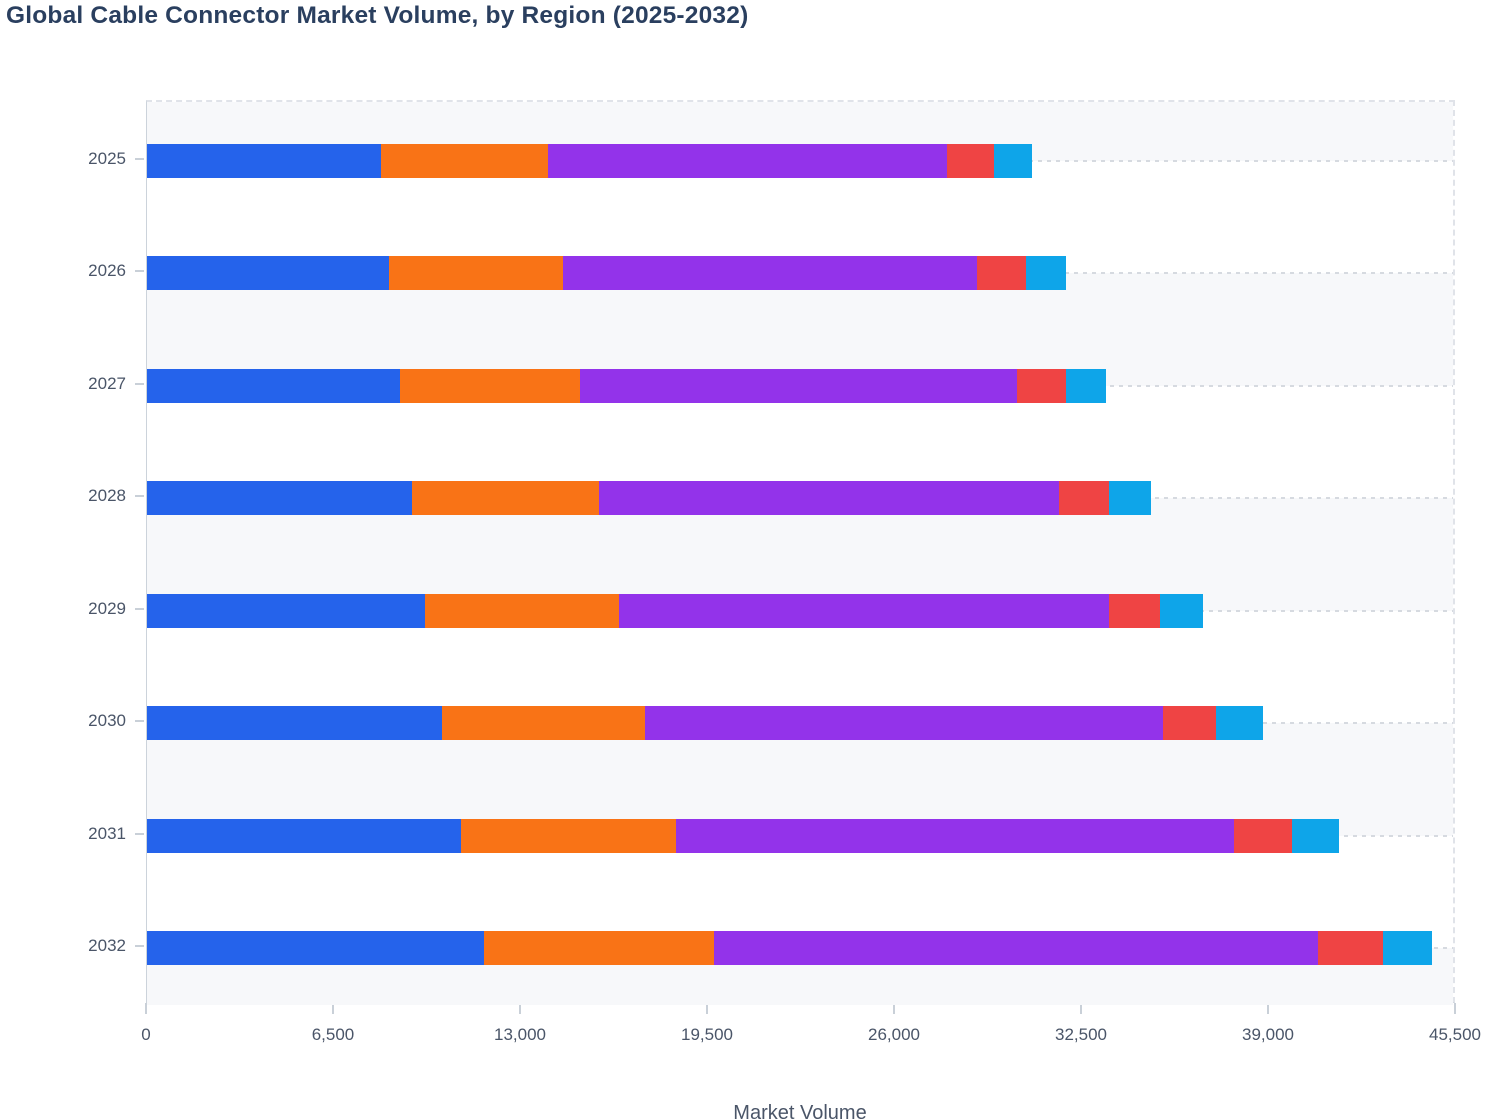 The image size is (1508, 1120). Describe the element at coordinates (146, 1034) in the screenshot. I see `x-tick-label-0: 0` at that location.